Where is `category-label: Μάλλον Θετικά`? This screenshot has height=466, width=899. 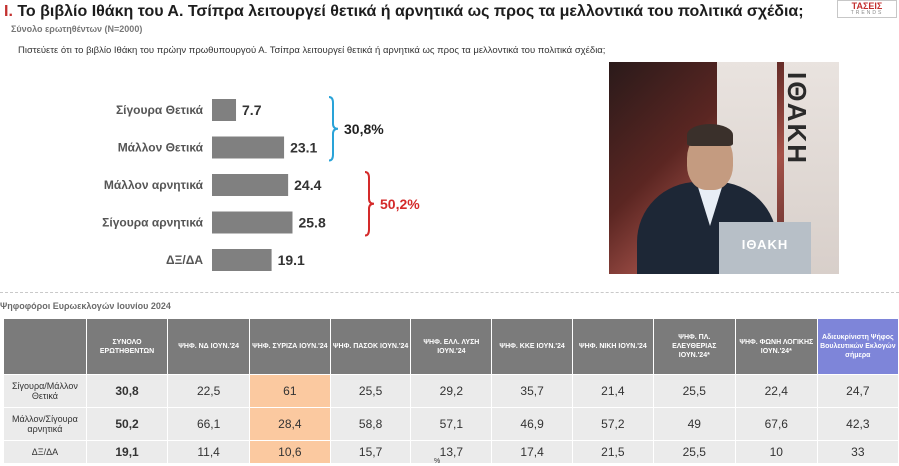
category-label: Μάλλον Θετικά is located at coordinates (161, 148).